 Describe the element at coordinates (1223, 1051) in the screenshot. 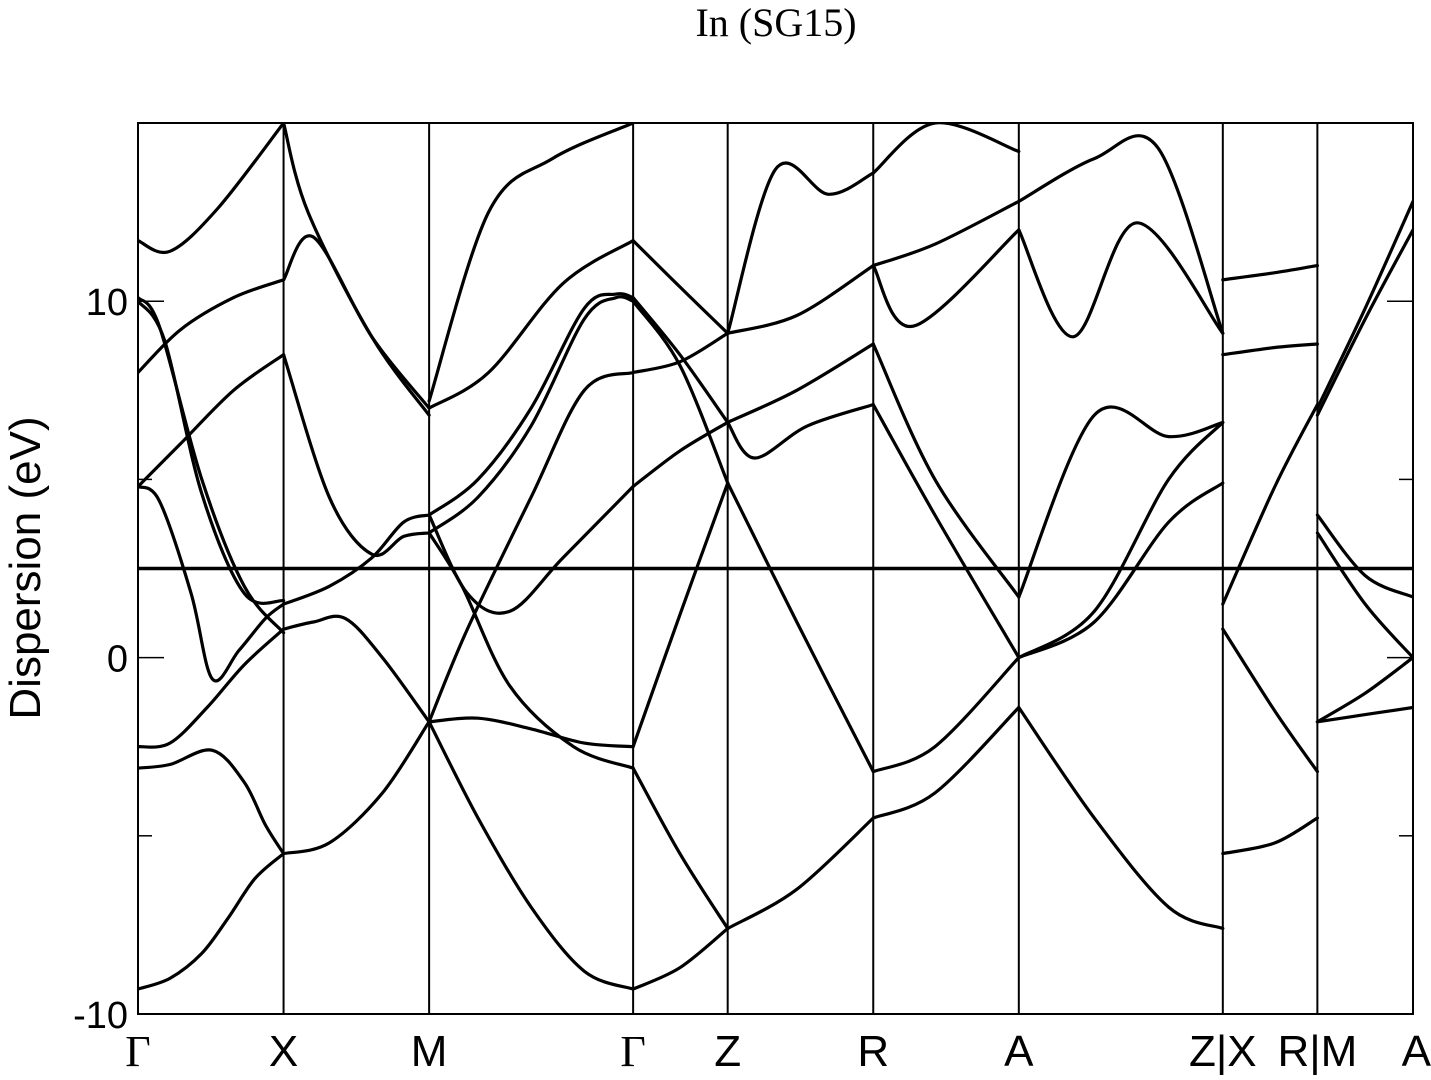

I see `kpoint-label-7: Z|X` at that location.